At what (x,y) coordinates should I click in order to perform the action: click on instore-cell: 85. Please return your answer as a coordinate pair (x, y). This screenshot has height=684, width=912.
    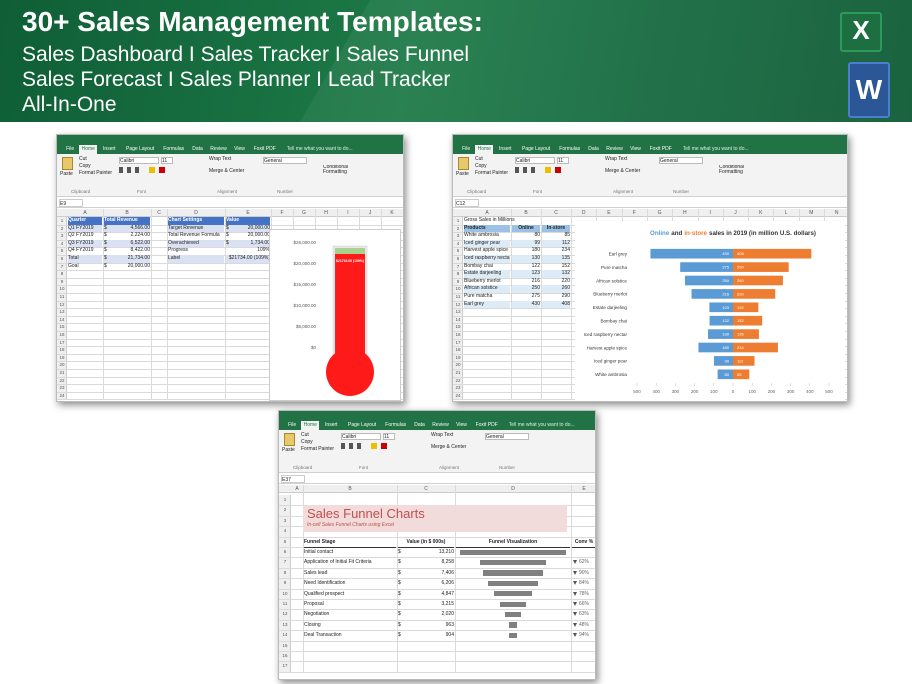
    Looking at the image, I should click on (567, 235).